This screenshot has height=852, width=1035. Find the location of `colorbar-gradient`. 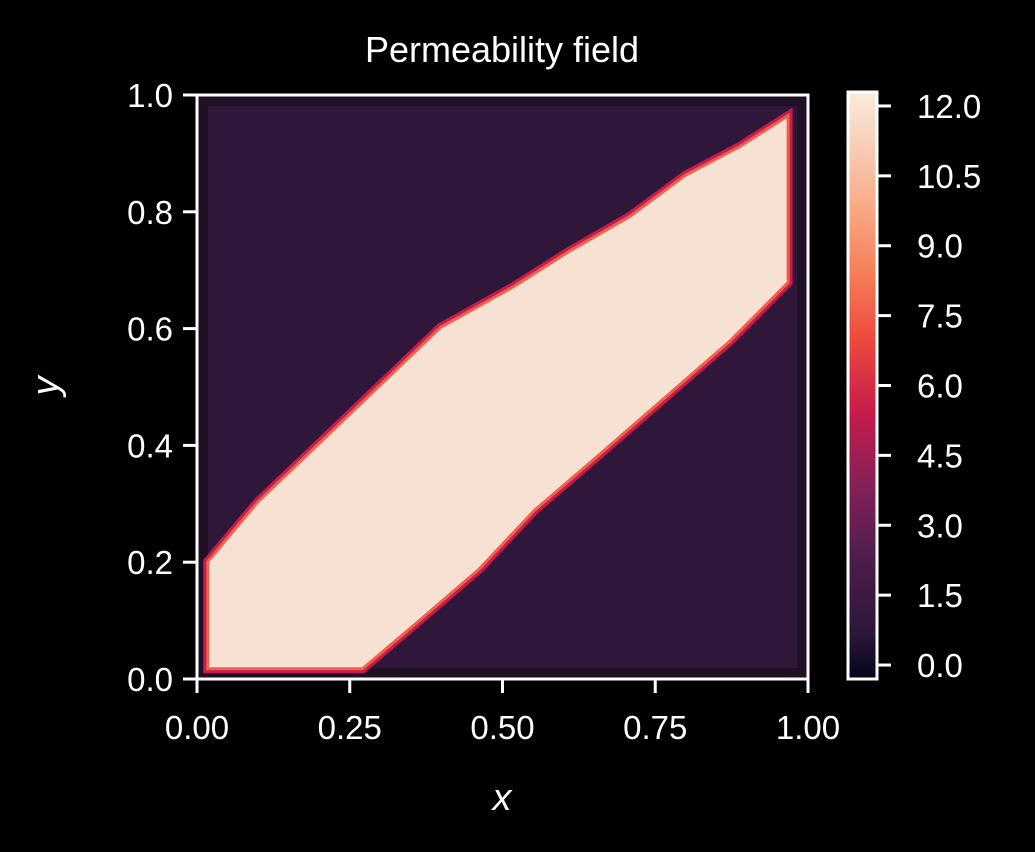

colorbar-gradient is located at coordinates (862, 385).